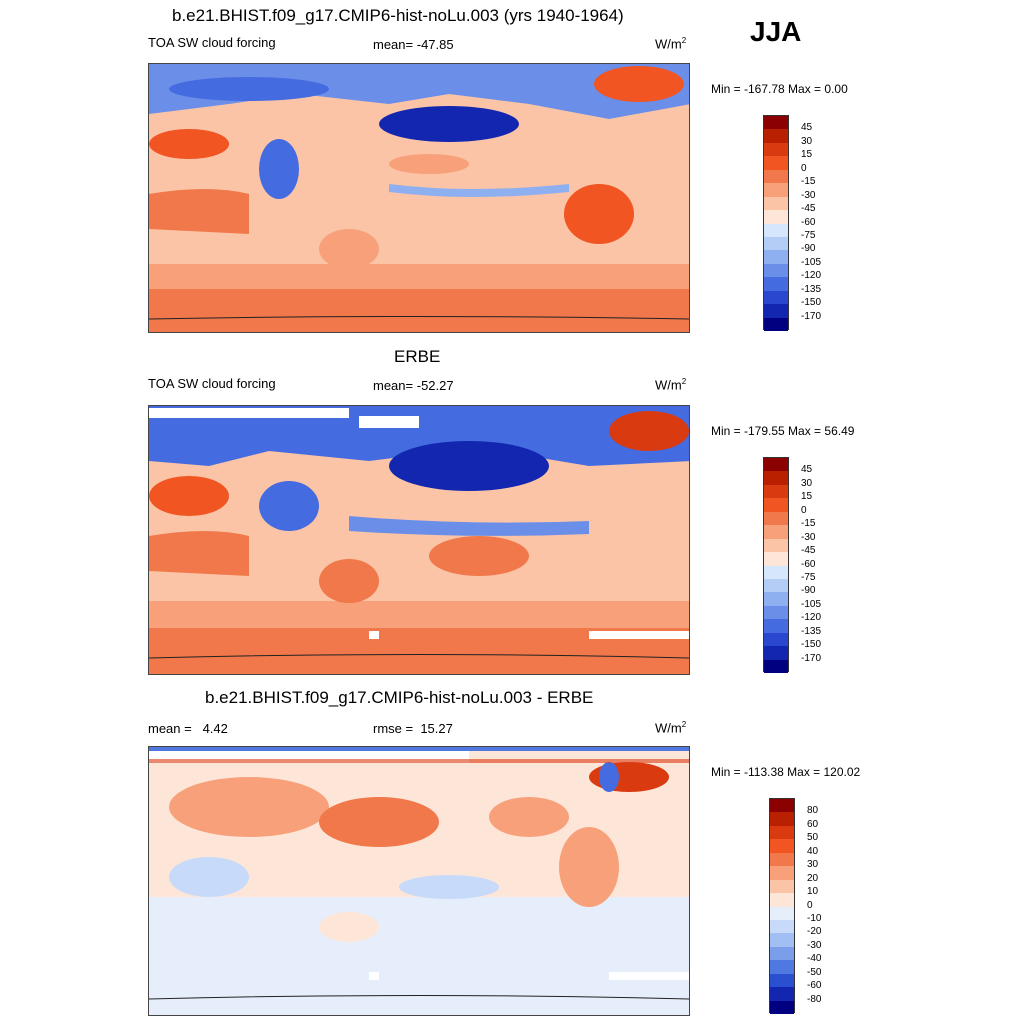  Describe the element at coordinates (814, 972) in the screenshot. I see `colorbar-tick-label: -50` at that location.